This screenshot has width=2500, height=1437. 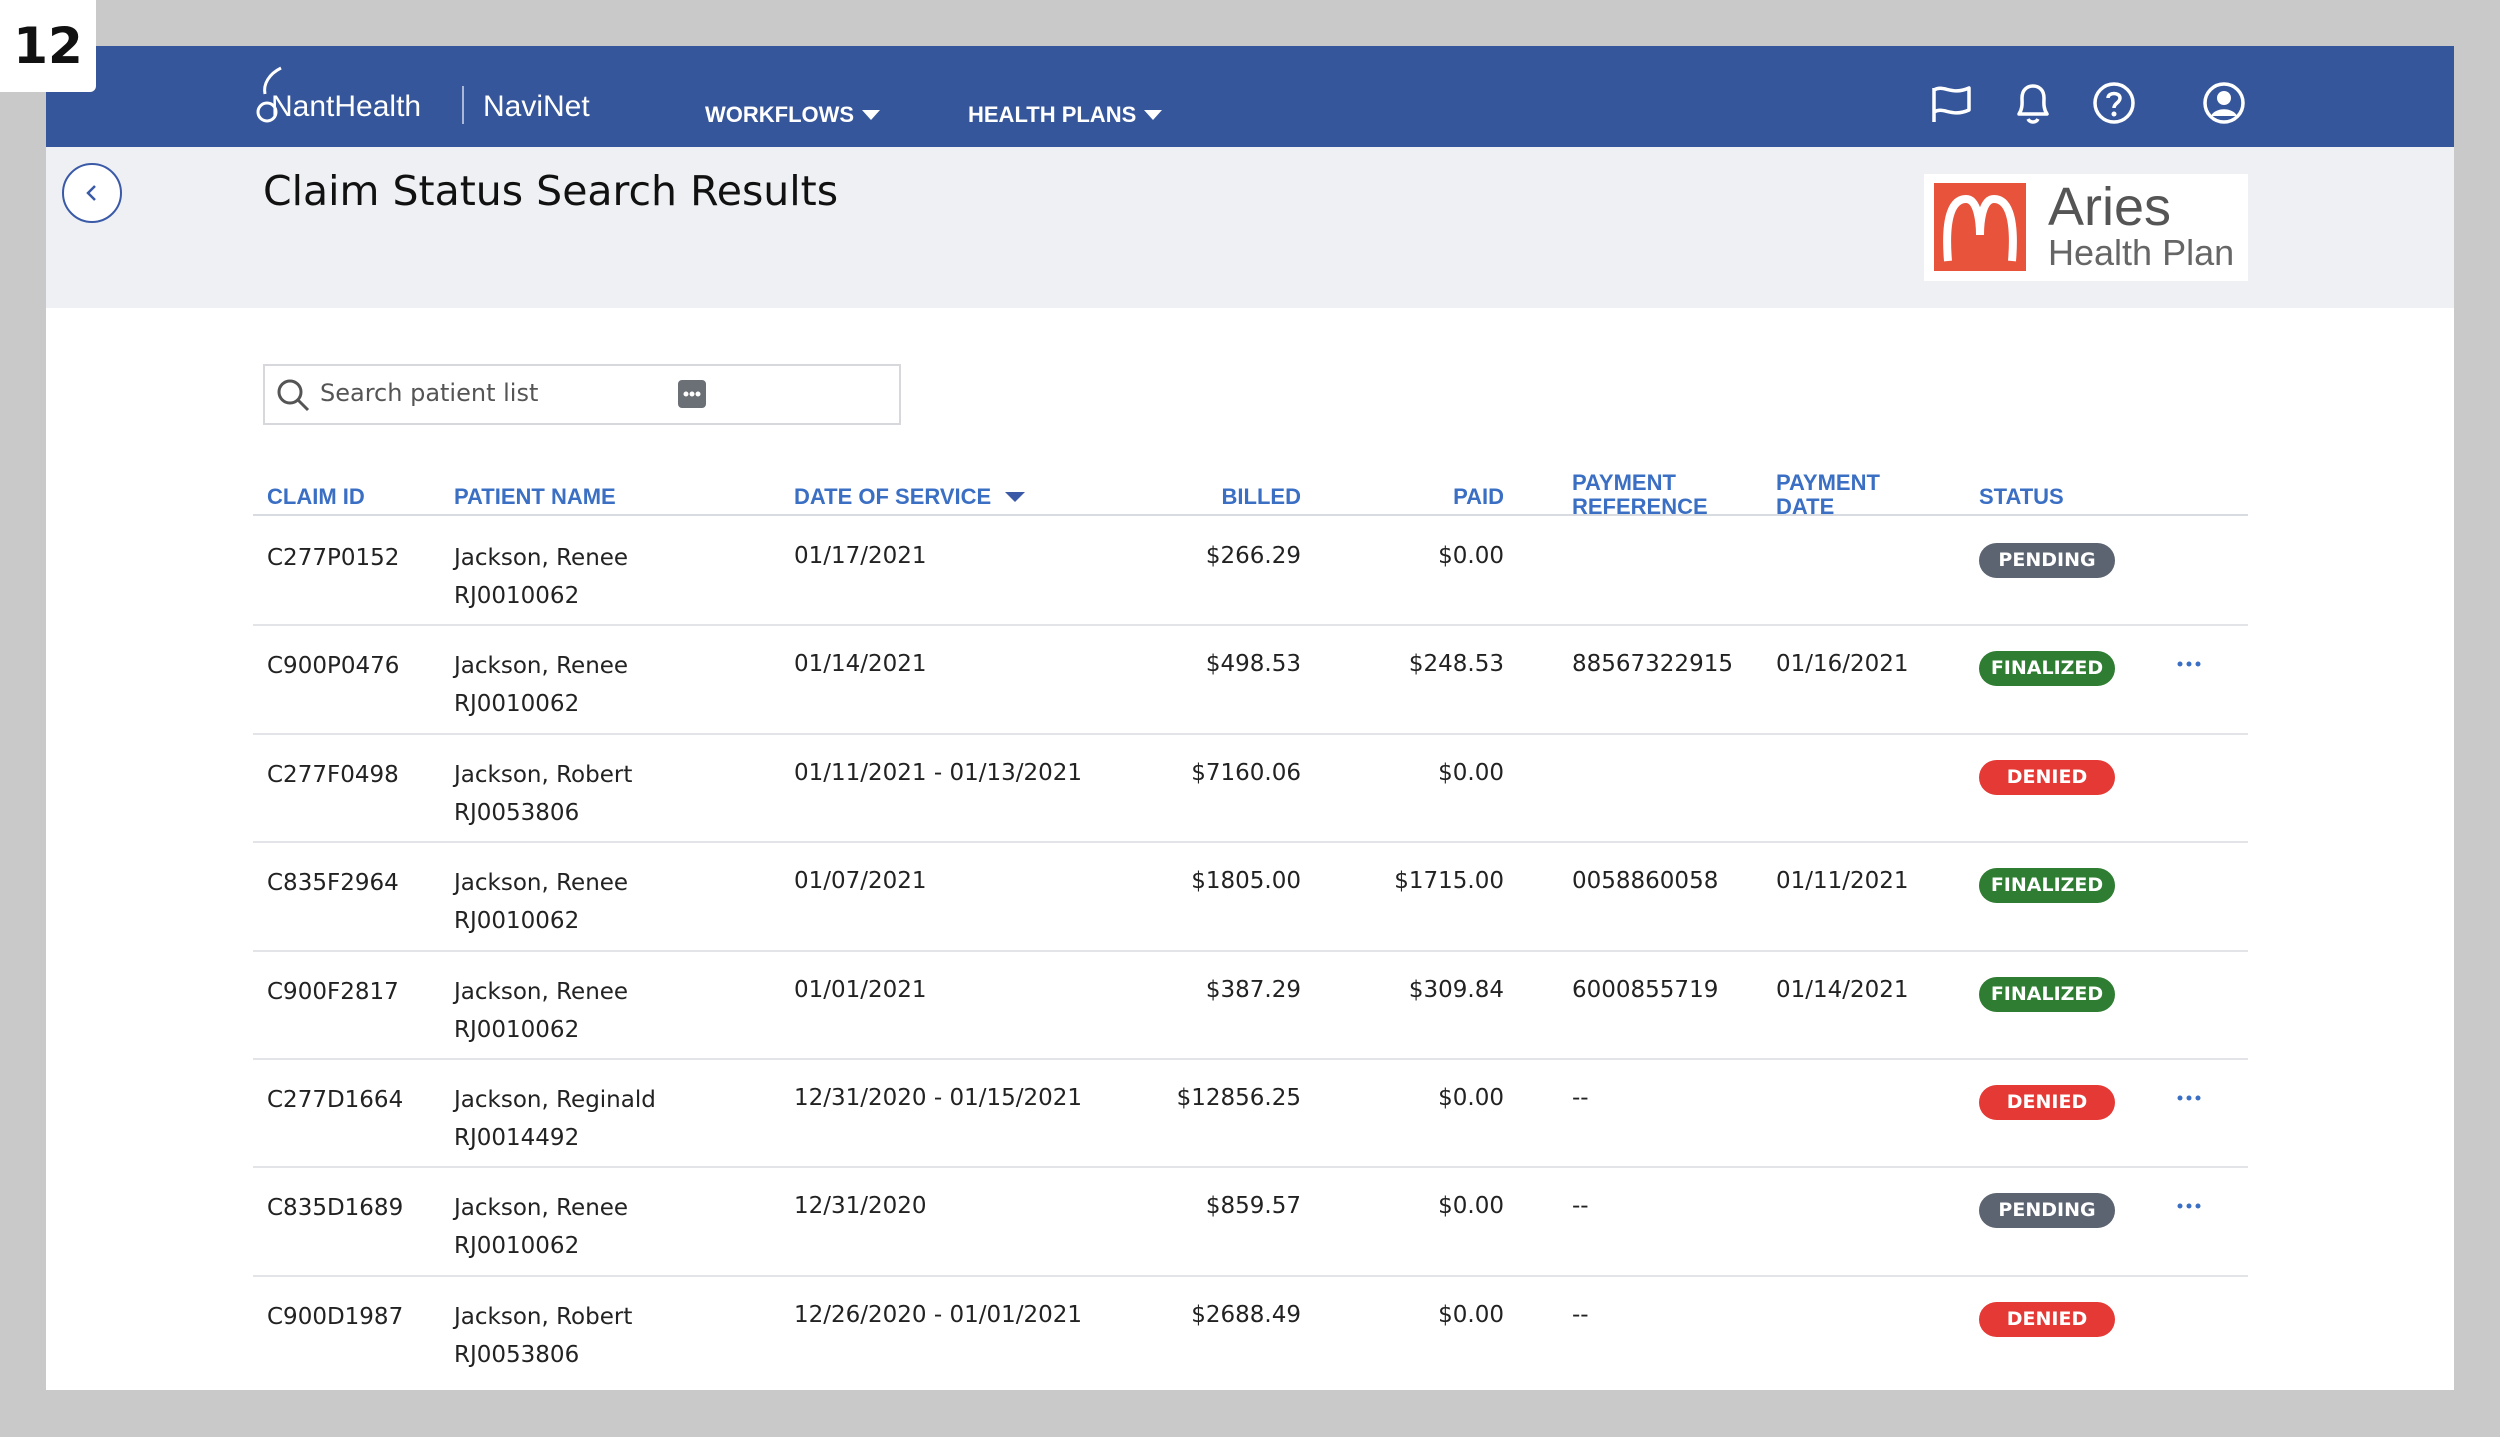 What do you see at coordinates (1828, 494) in the screenshot?
I see `column-header: PAYMENT DATE` at bounding box center [1828, 494].